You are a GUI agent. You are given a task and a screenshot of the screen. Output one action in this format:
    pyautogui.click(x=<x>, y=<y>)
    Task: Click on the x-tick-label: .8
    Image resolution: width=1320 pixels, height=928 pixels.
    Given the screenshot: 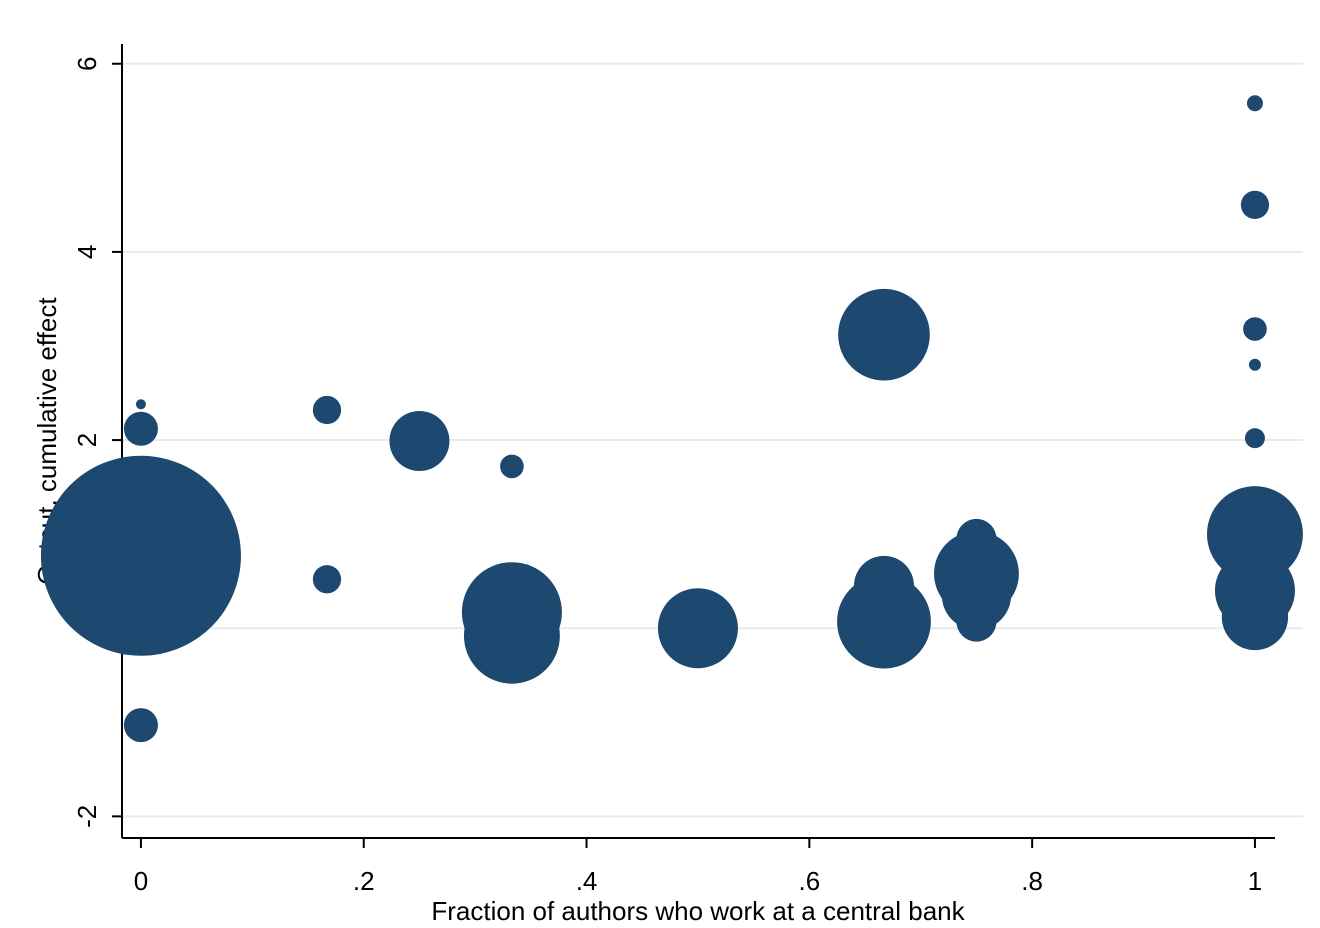 What is the action you would take?
    pyautogui.click(x=1032, y=881)
    